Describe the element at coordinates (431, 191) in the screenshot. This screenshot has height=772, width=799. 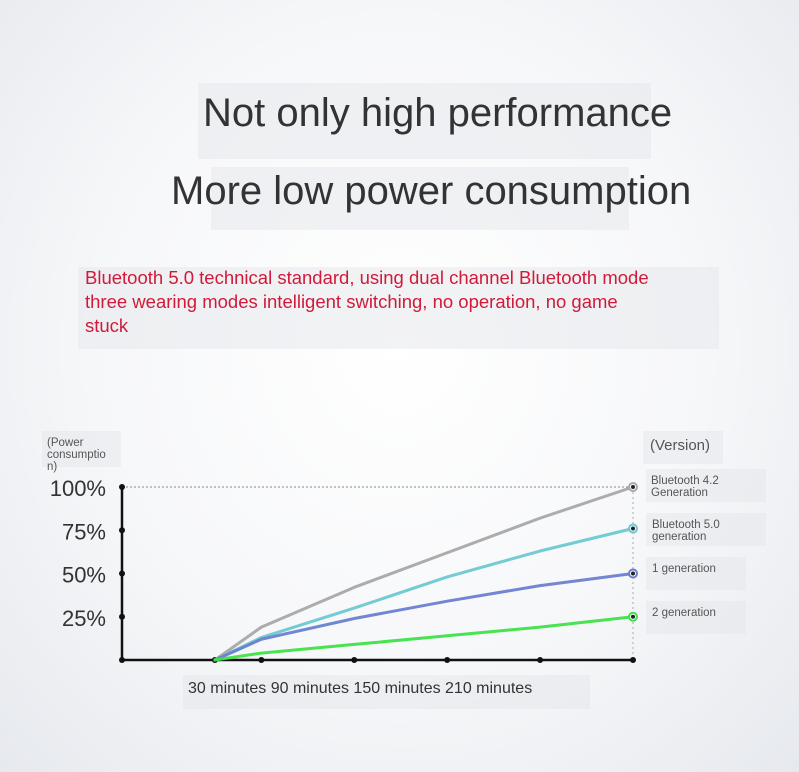
I see `headline-subtitle: More low power consumption` at that location.